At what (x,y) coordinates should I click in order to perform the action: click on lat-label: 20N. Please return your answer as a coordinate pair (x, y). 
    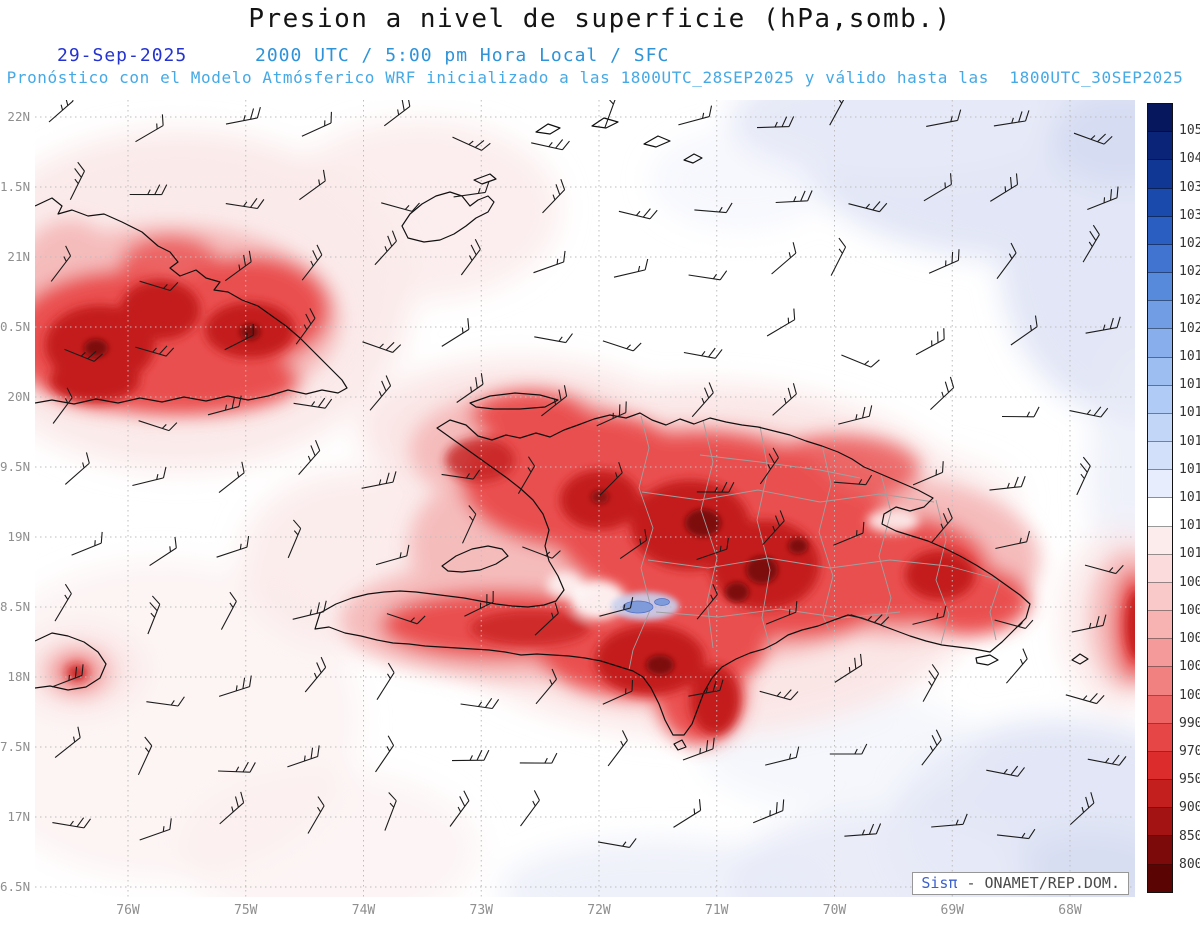
    Looking at the image, I should click on (18, 396).